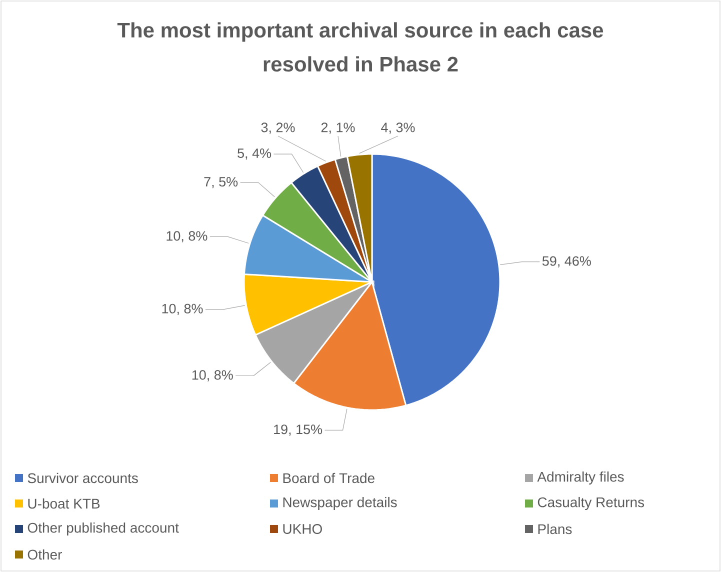 The image size is (721, 572). Describe the element at coordinates (103, 529) in the screenshot. I see `legend-label: Other published account` at that location.